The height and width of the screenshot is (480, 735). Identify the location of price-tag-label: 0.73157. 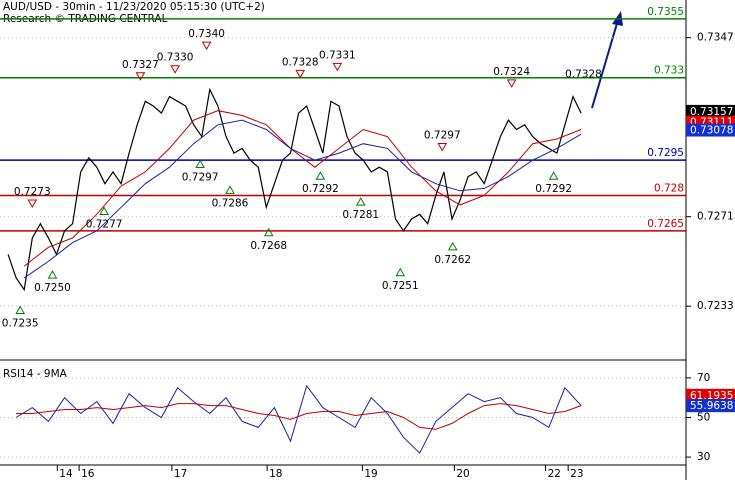
(711, 112).